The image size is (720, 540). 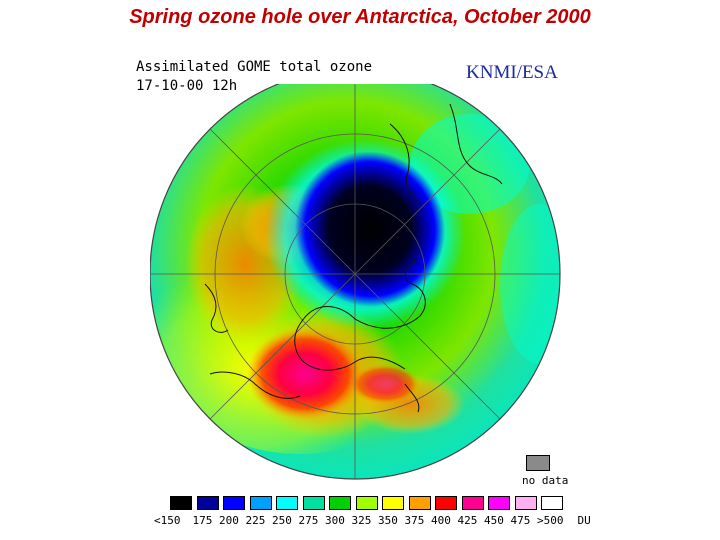 What do you see at coordinates (202, 520) in the screenshot?
I see `legend-label: 175` at bounding box center [202, 520].